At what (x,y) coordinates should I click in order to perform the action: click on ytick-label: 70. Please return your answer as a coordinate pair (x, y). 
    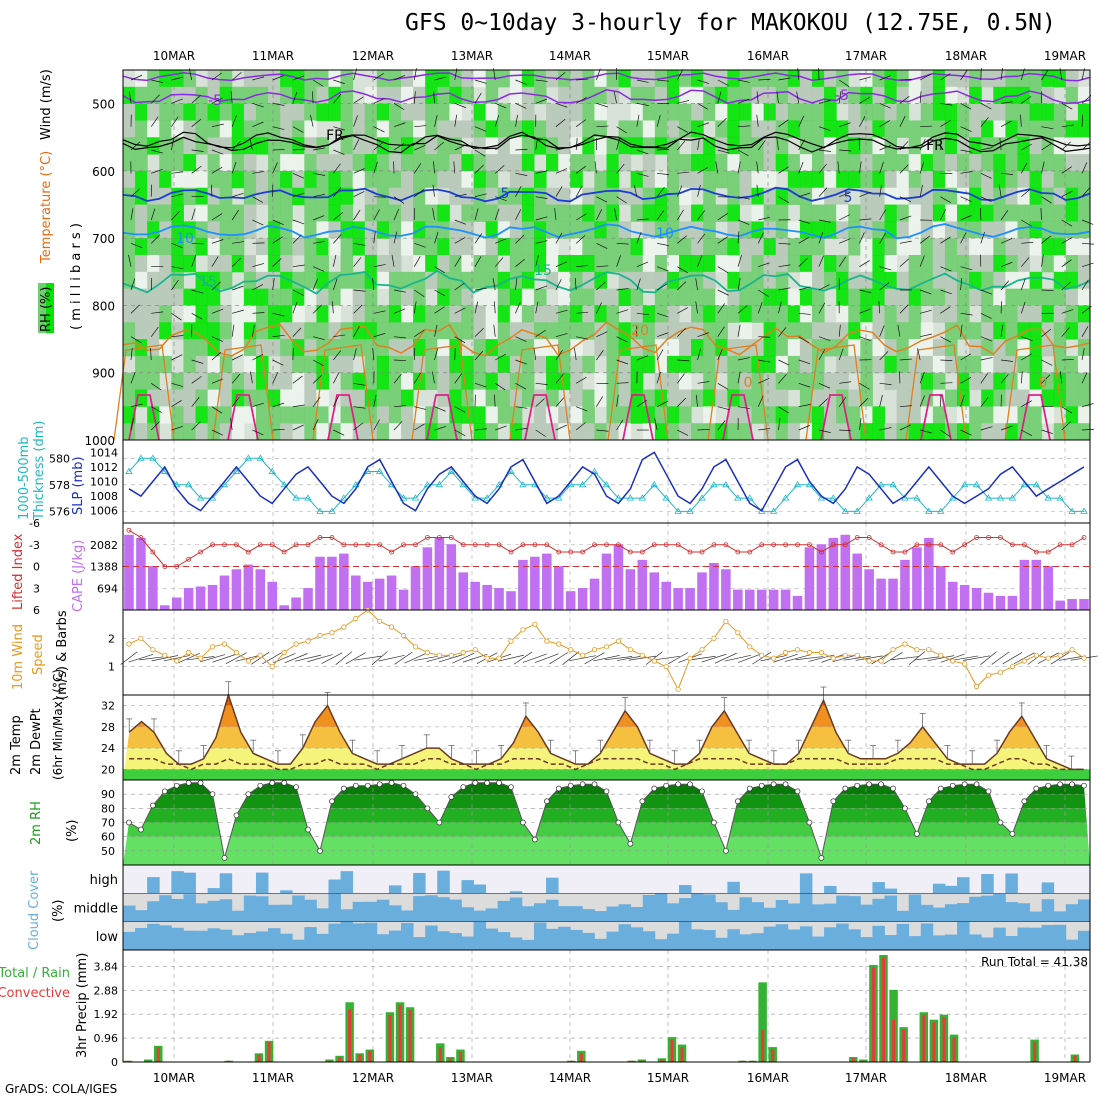
    Looking at the image, I should click on (108, 823).